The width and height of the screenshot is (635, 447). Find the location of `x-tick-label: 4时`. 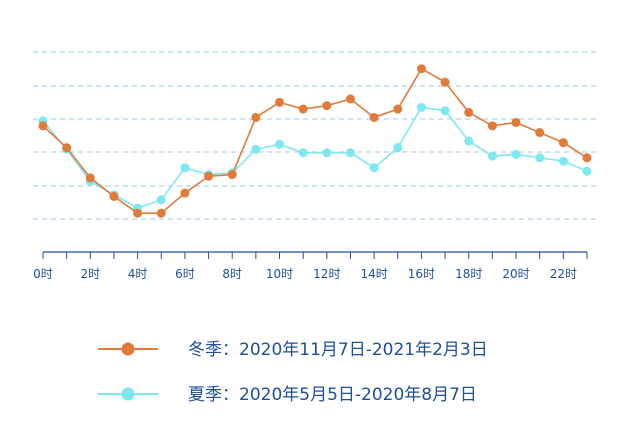

x-tick-label: 4时 is located at coordinates (138, 274).